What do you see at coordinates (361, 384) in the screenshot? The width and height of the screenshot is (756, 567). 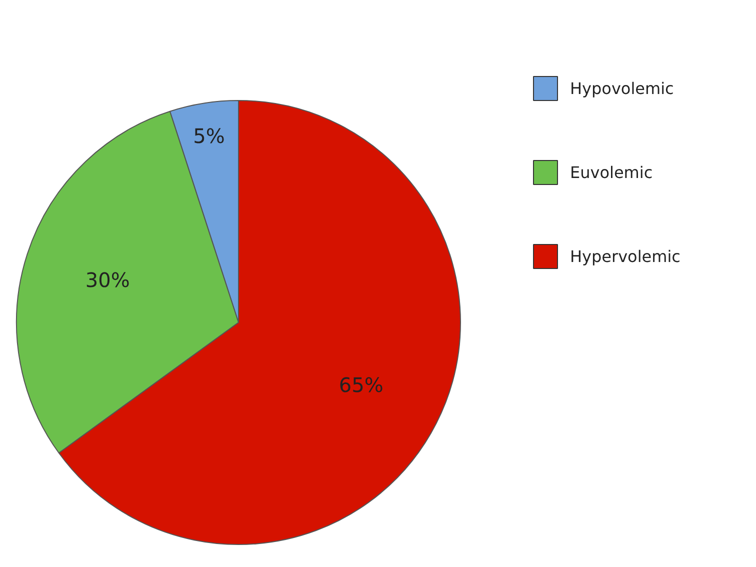 I see `data-label: 65%` at bounding box center [361, 384].